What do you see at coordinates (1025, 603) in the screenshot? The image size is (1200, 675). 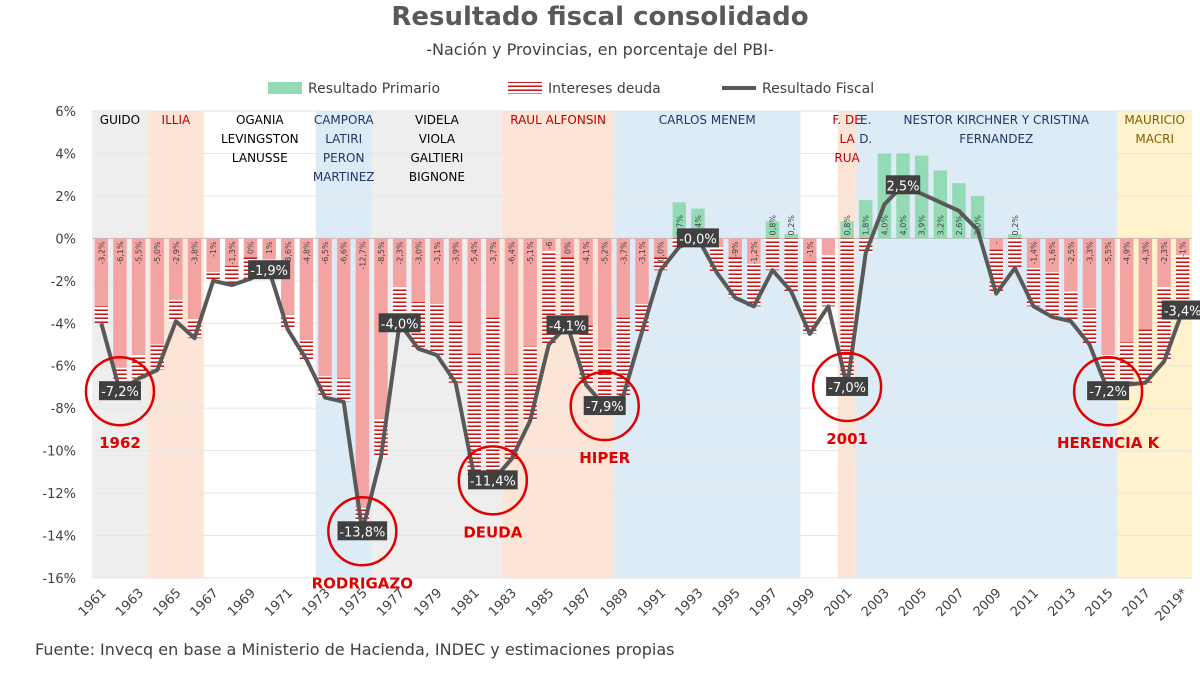 I see `x-tick-label: 2011` at bounding box center [1025, 603].